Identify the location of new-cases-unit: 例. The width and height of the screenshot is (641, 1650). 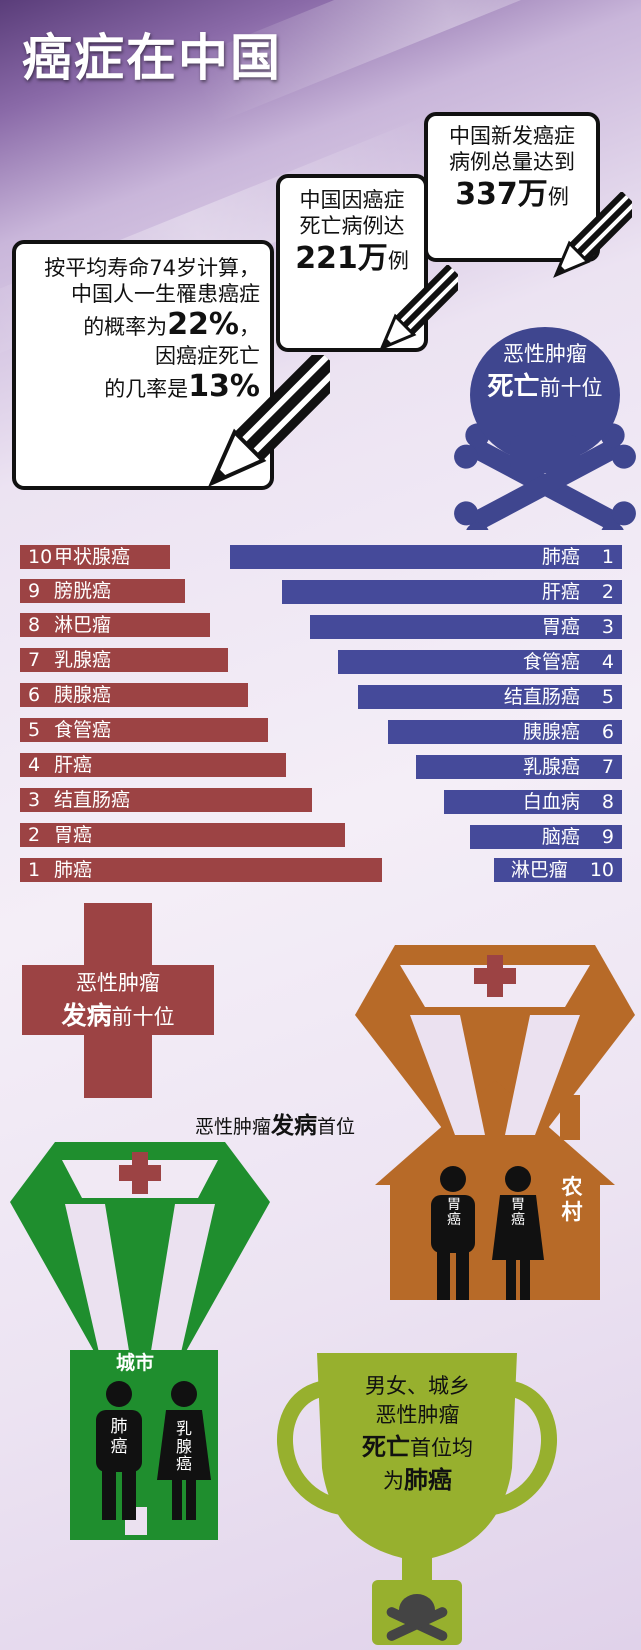
(558, 197).